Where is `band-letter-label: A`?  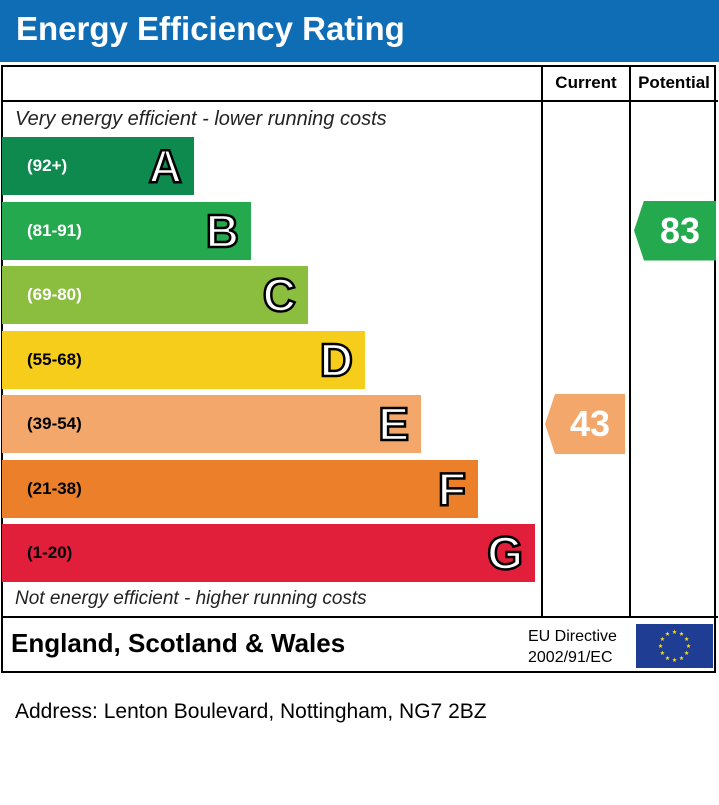 band-letter-label: A is located at coordinates (166, 166).